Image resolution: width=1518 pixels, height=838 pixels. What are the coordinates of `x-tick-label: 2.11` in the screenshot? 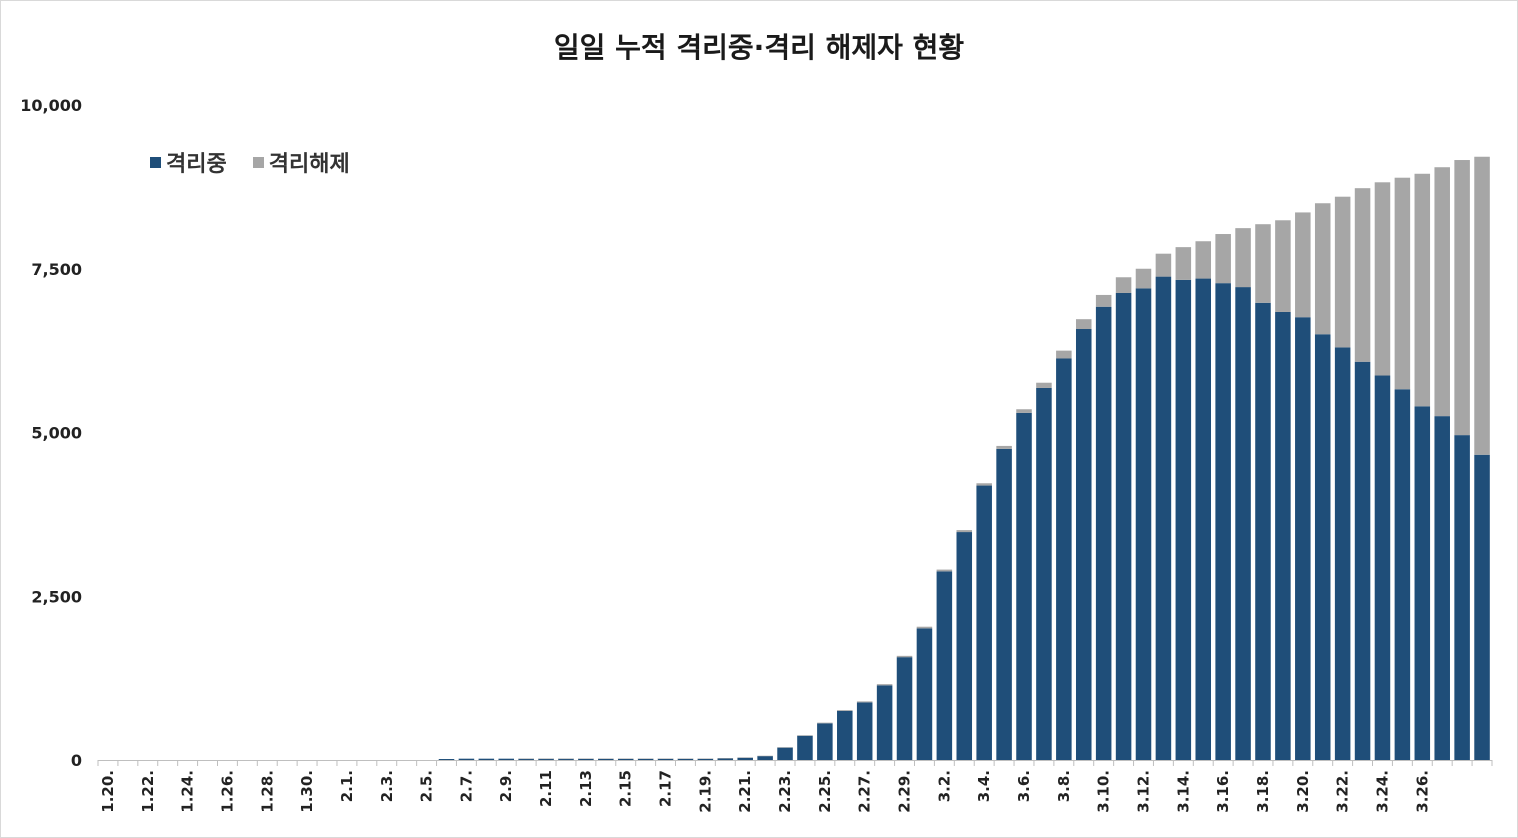 It's located at (546, 788).